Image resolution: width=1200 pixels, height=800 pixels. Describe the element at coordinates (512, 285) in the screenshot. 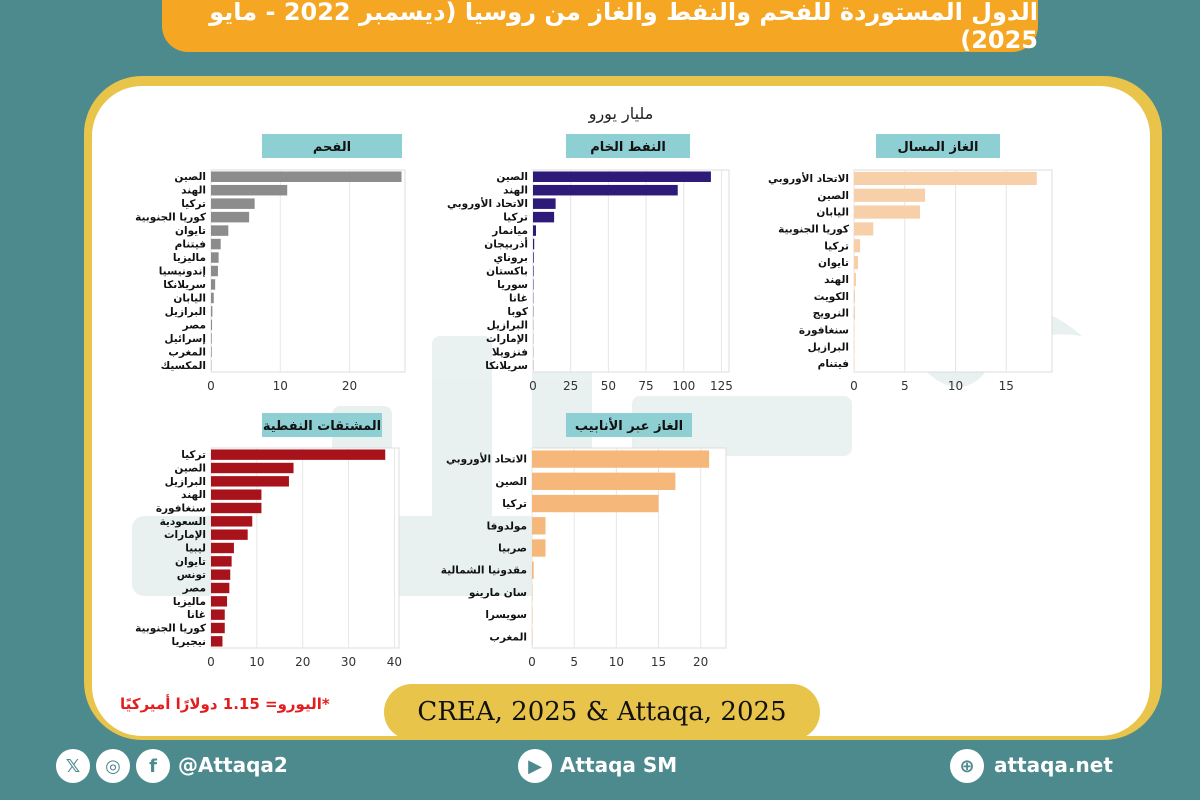

I see `y-tick-label: سوريا` at that location.